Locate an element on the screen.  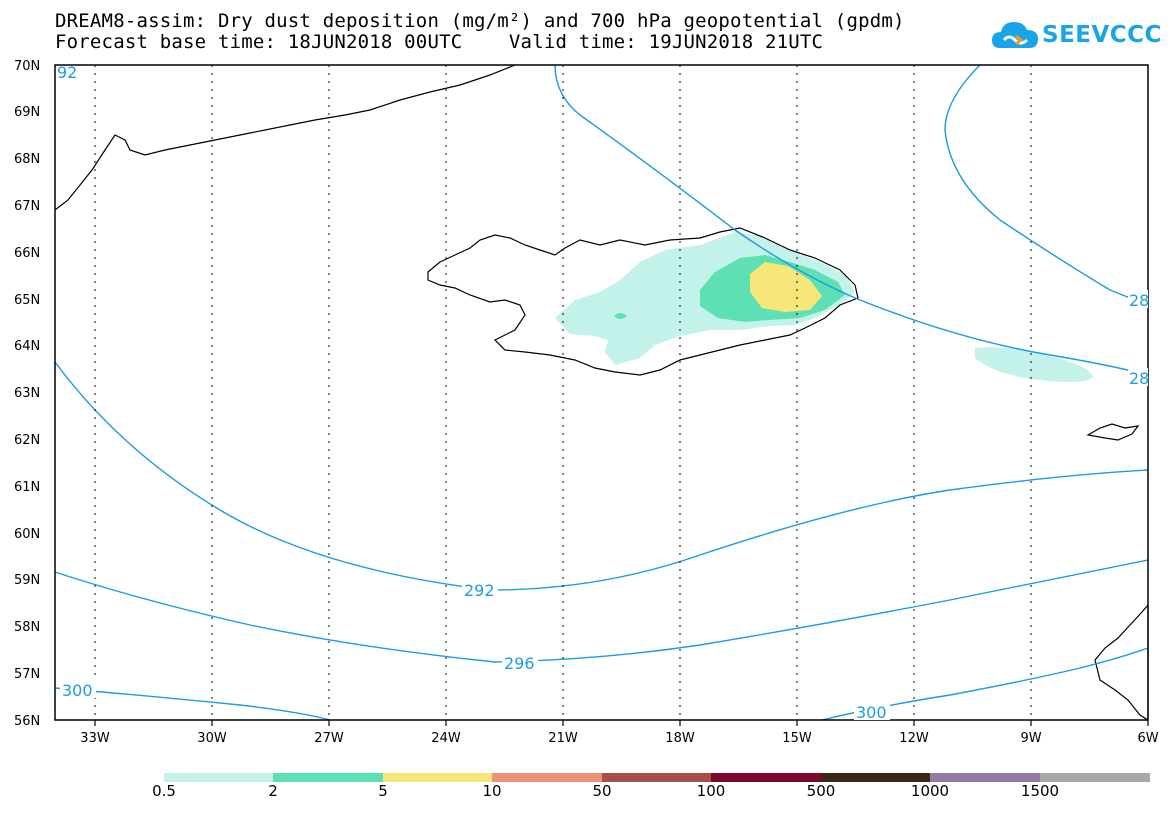
lat-label: 68N is located at coordinates (27, 159).